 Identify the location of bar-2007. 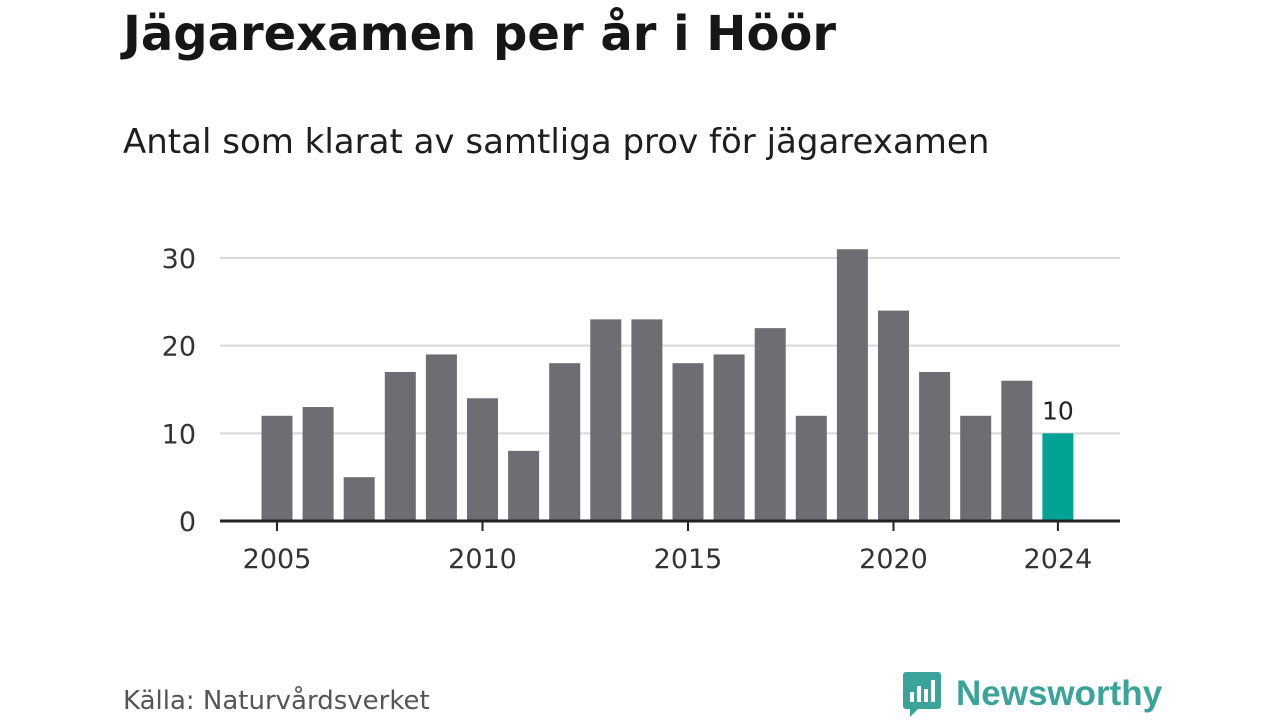
(359, 499).